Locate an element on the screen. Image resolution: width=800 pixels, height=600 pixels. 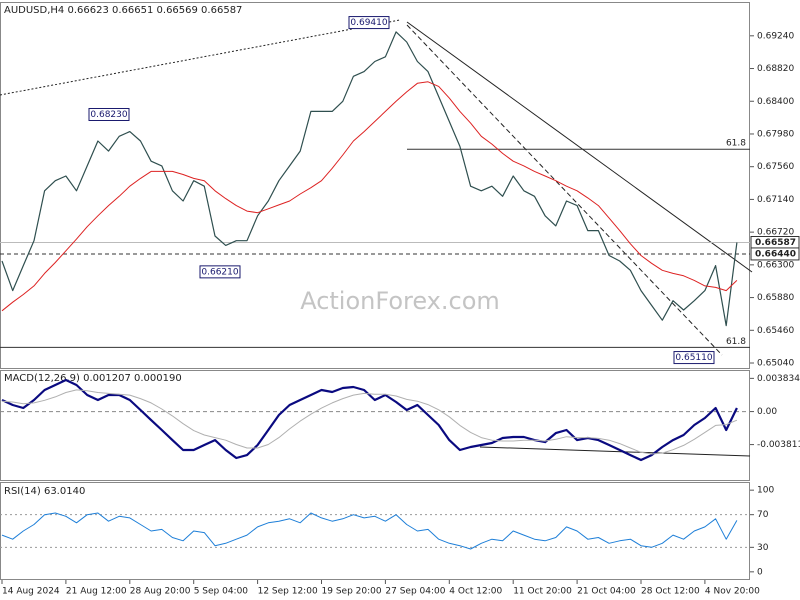
x-tick-label: 28 Aug 20:00 is located at coordinates (160, 592).